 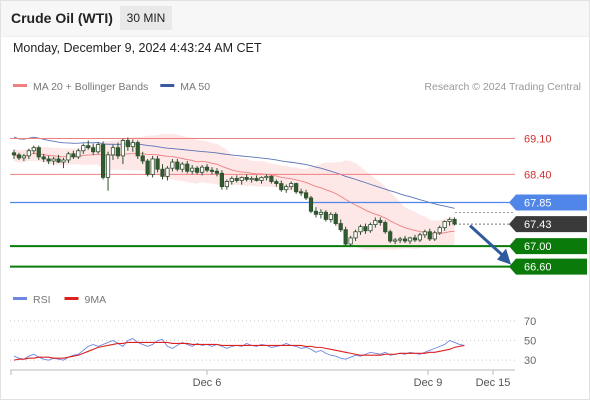 What do you see at coordinates (538, 225) in the screenshot?
I see `last_price-label: 67.43` at bounding box center [538, 225].